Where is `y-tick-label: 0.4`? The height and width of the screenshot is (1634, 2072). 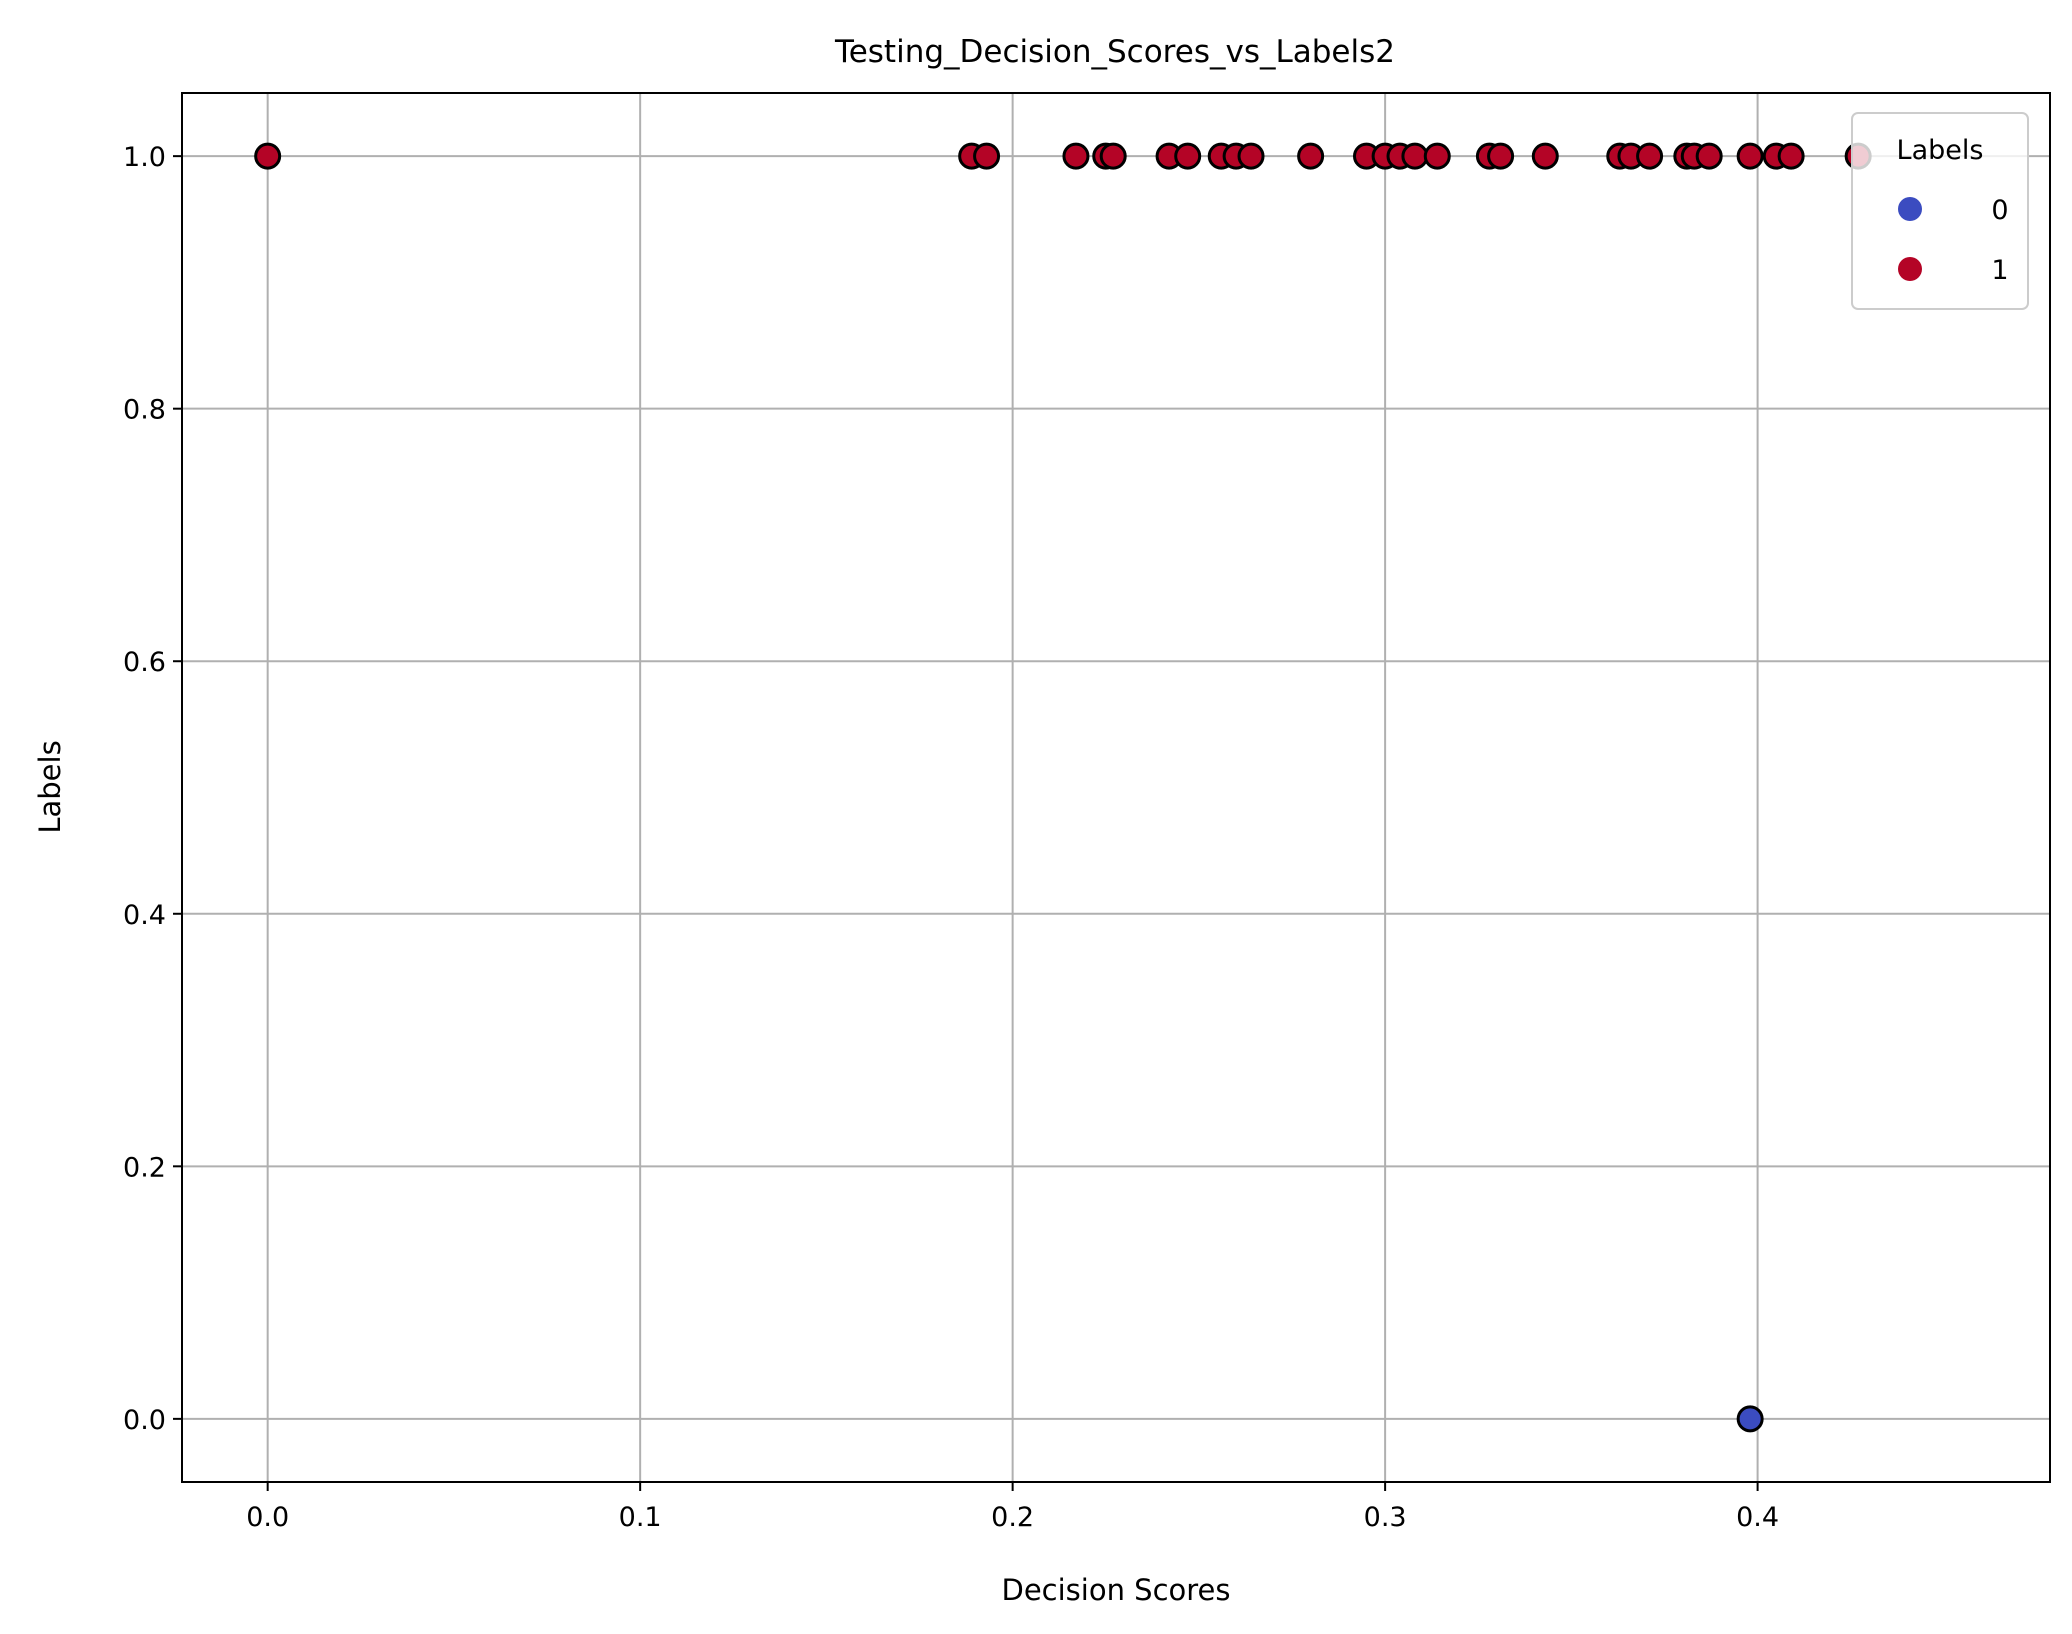 y-tick-label: 0.4 is located at coordinates (144, 915).